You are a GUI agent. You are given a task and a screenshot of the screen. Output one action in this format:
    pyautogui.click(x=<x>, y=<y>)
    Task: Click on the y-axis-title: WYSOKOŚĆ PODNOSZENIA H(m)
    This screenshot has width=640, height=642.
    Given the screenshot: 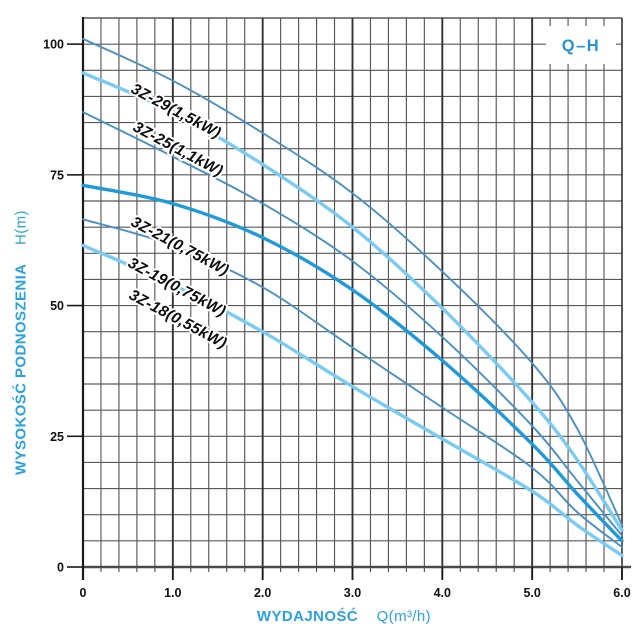 What is the action you would take?
    pyautogui.click(x=21, y=343)
    